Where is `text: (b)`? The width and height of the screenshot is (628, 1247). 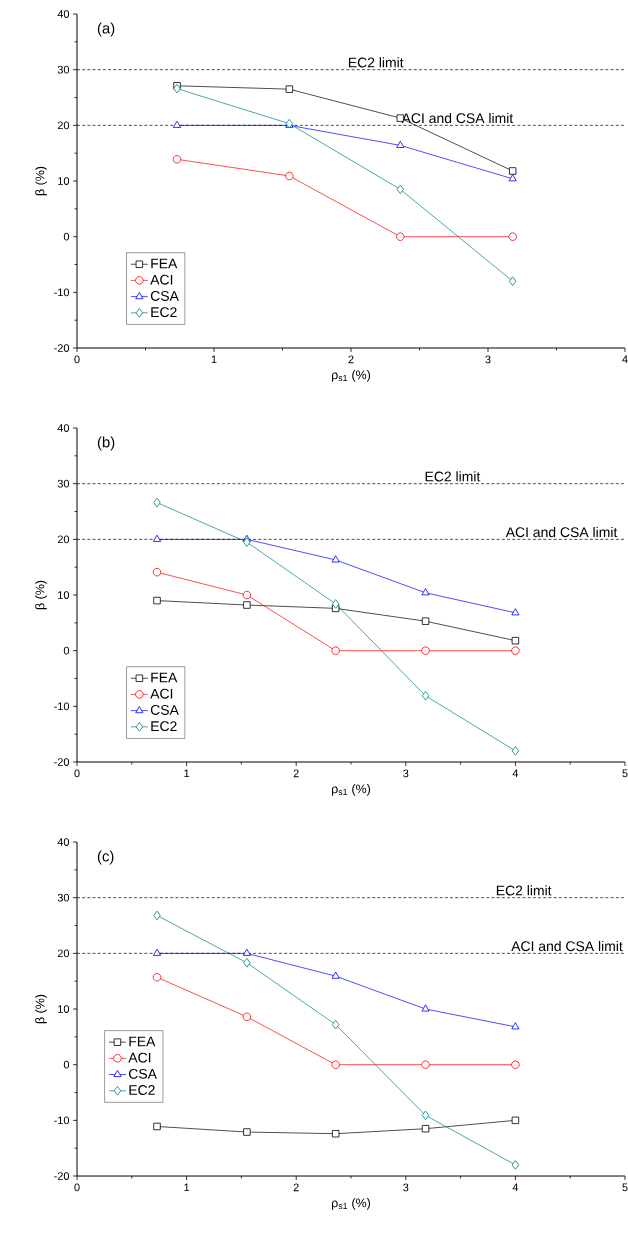 text: (b) is located at coordinates (106, 443).